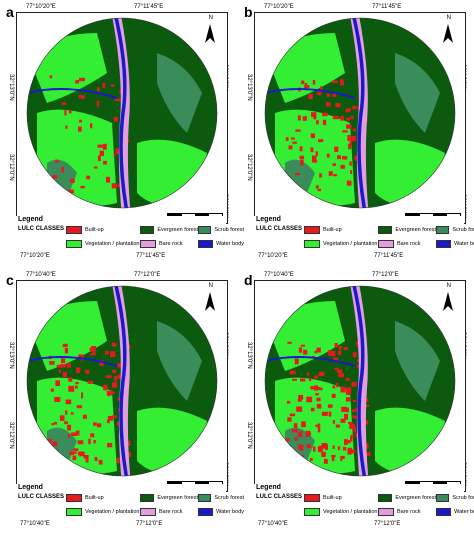 Image resolution: width=474 pixels, height=534 pixels. I want to click on coord-top-right: 77°11'45"E, so click(387, 7).